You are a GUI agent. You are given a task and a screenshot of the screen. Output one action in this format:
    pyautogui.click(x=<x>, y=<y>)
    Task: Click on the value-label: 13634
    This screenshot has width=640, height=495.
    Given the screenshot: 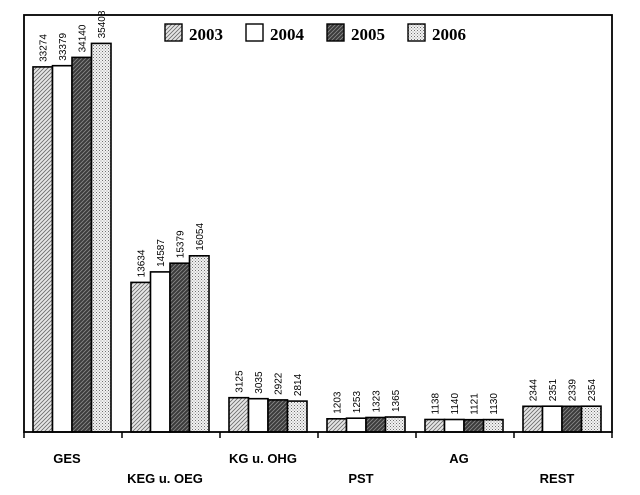 What is the action you would take?
    pyautogui.click(x=141, y=263)
    